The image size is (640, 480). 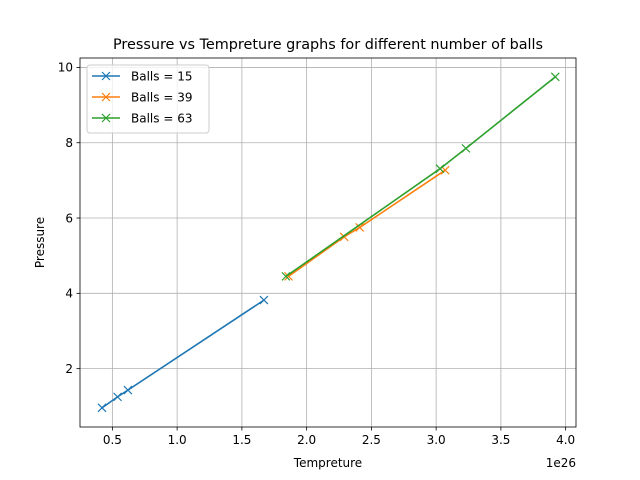 I want to click on legend: Balls = 15 Balls = 39 Balls = 63, so click(x=148, y=99).